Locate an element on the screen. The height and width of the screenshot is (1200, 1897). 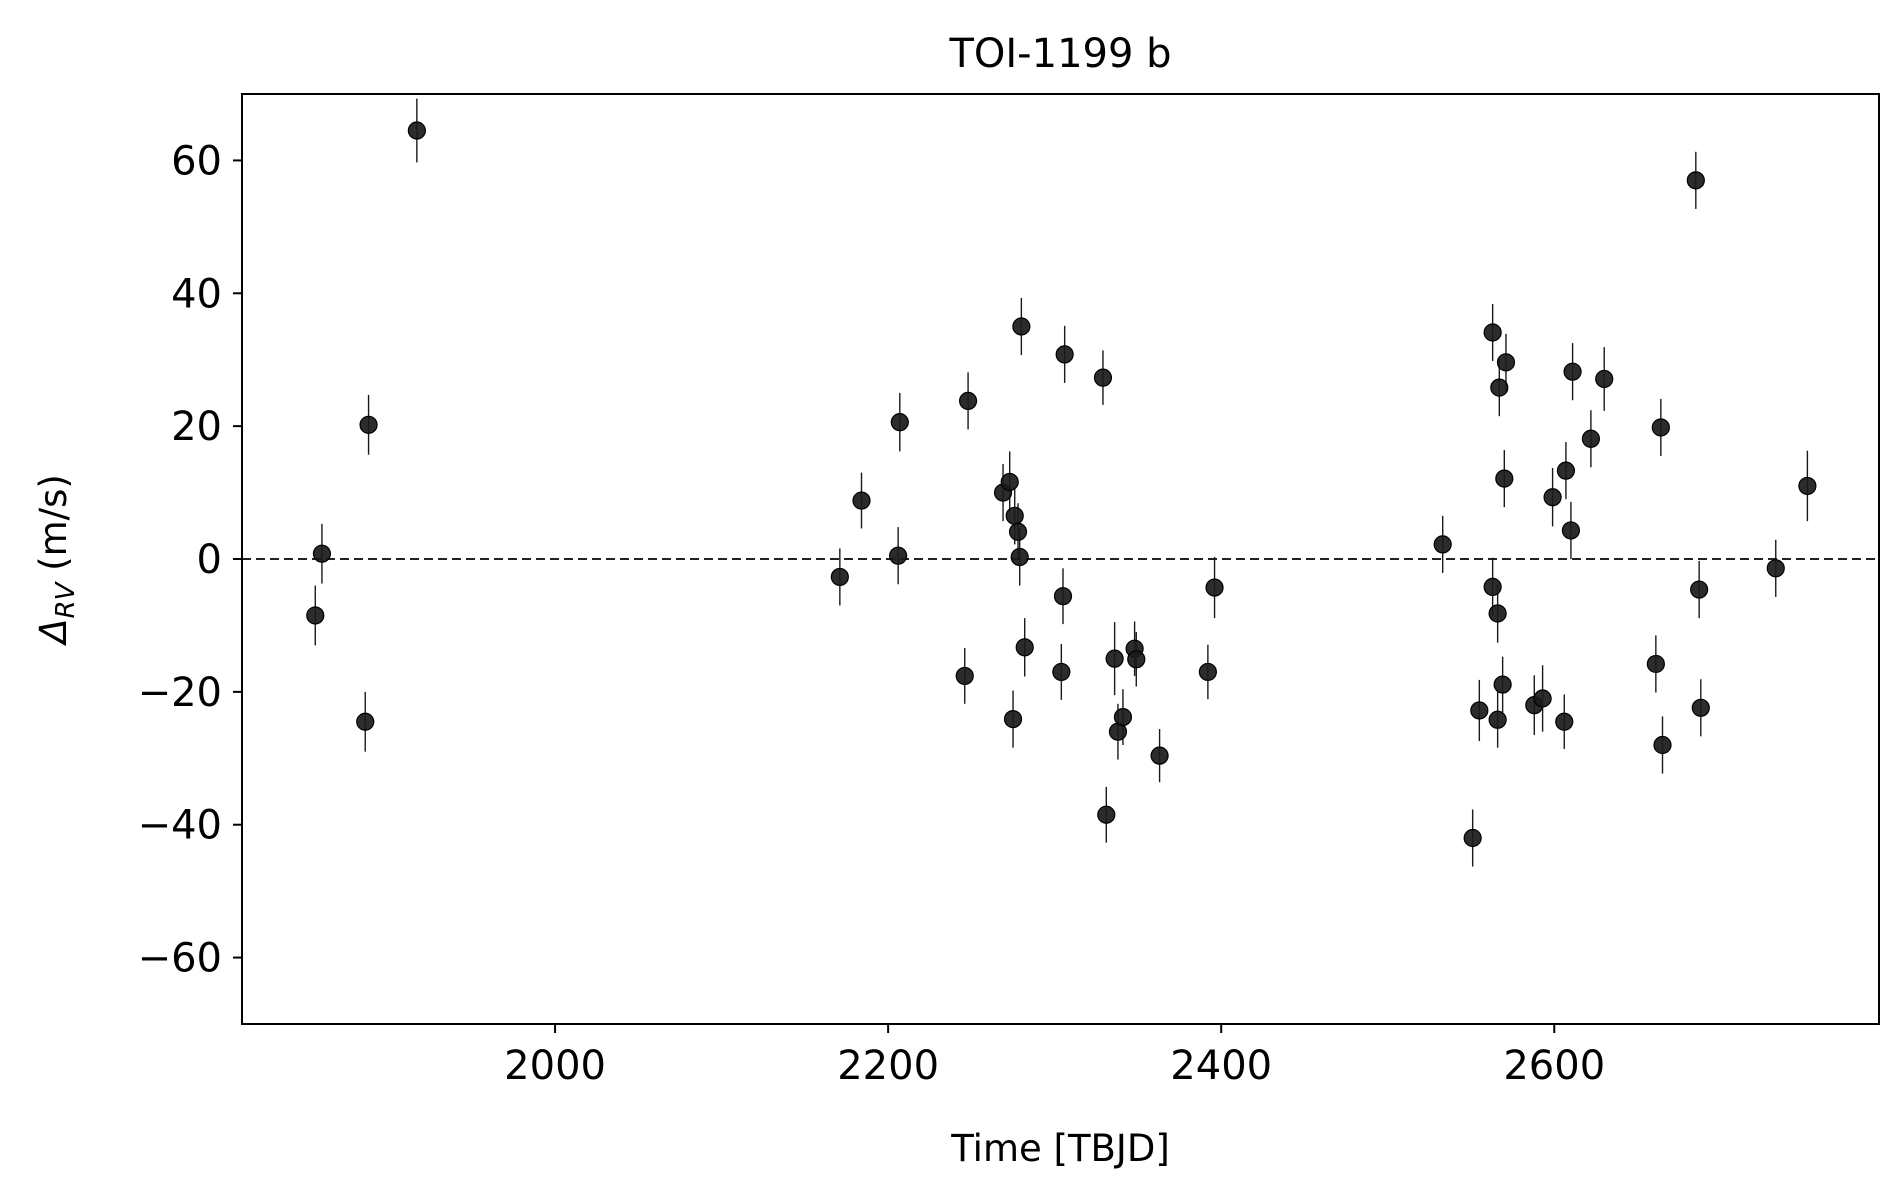
y-tick-label: −60 is located at coordinates (180, 959).